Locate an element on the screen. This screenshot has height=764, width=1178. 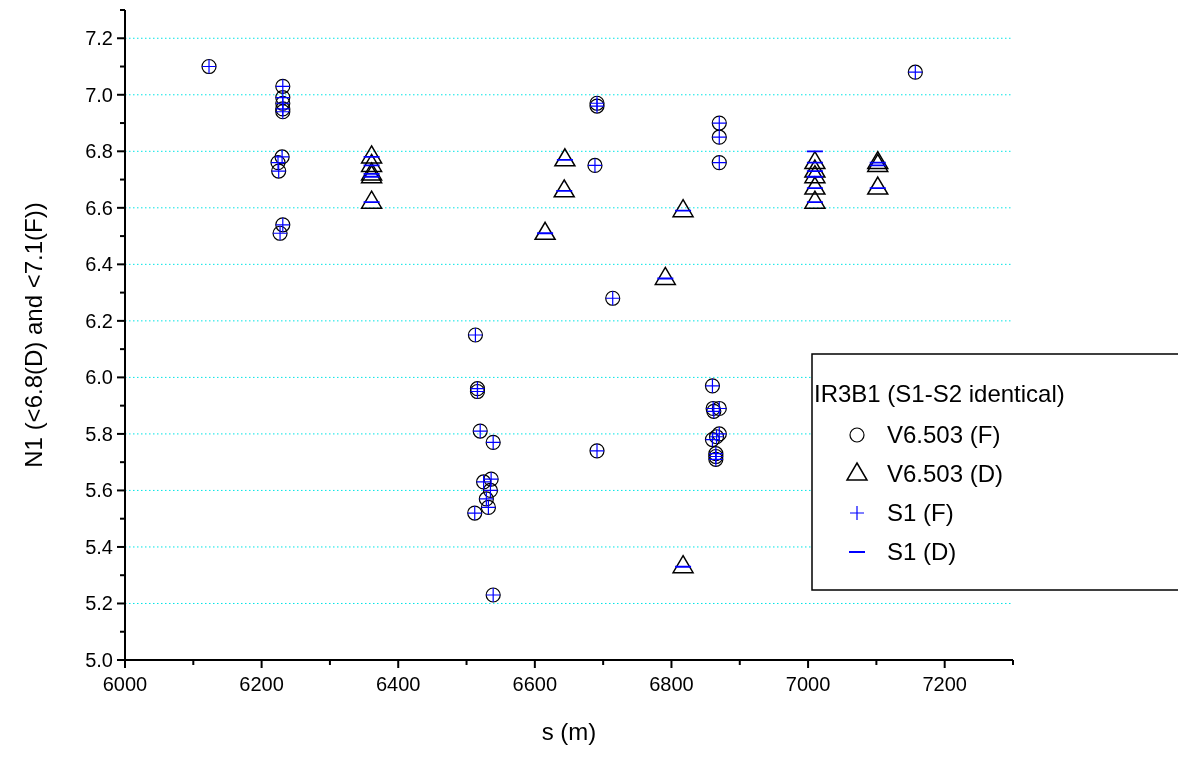
x-tick-label: 6800 is located at coordinates (671, 684).